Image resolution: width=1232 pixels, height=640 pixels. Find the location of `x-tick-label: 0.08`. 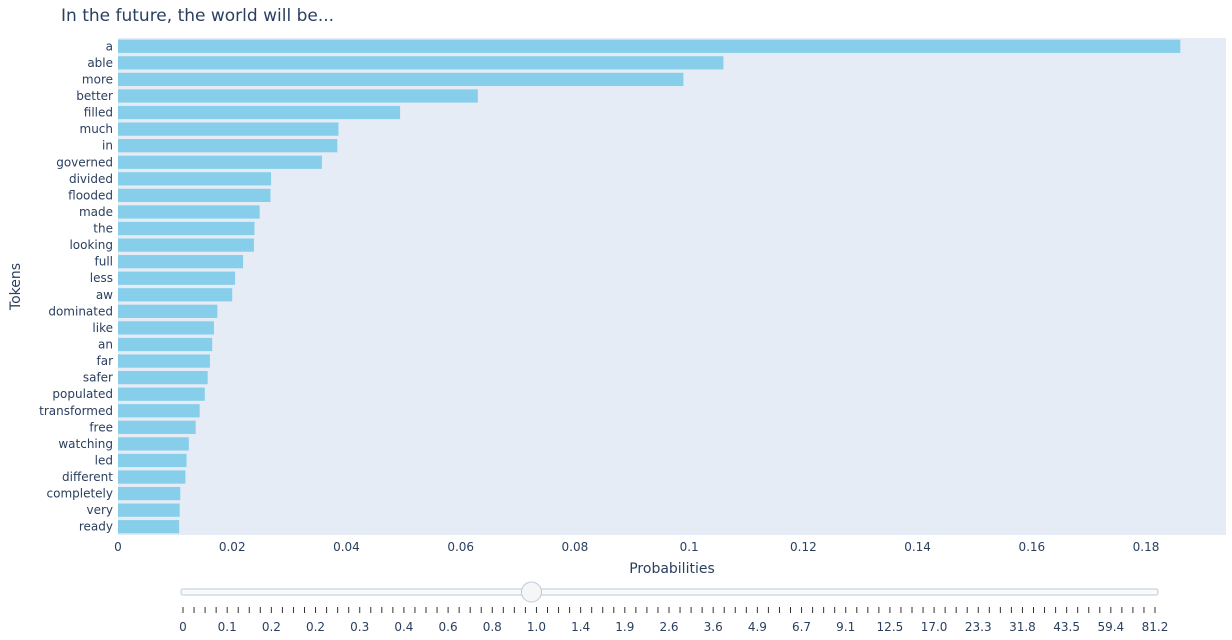

x-tick-label: 0.08 is located at coordinates (575, 547).